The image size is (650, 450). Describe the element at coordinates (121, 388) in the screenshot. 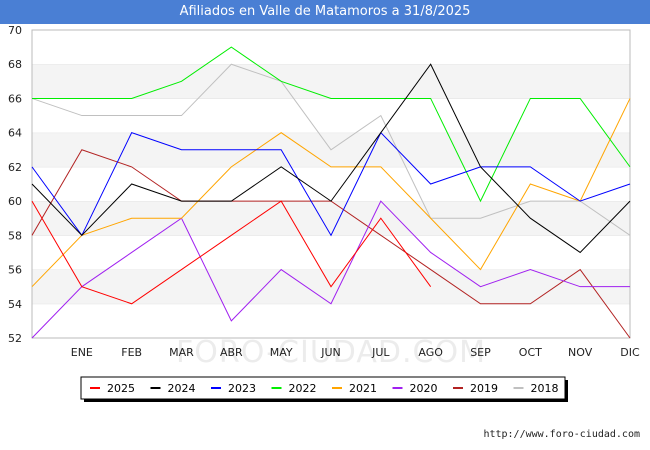

I see `legend-label-2025: 2025` at that location.